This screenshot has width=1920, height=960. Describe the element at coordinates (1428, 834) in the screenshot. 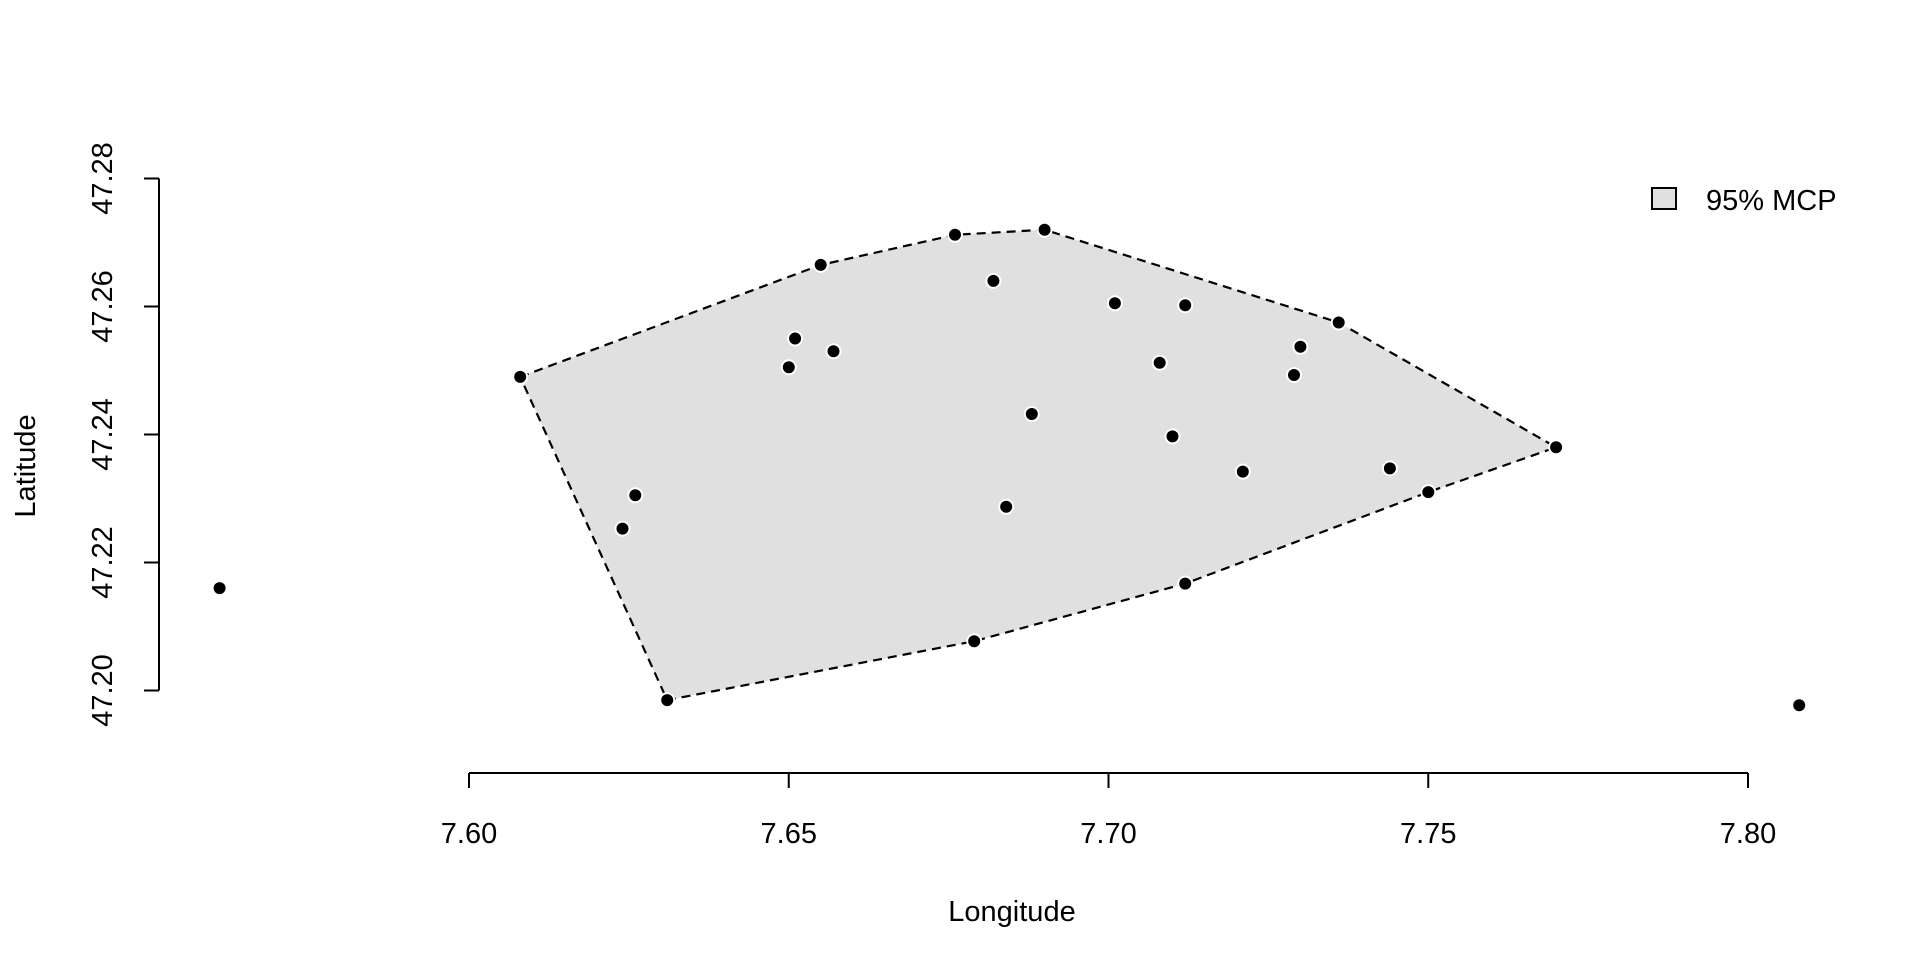

I see `x-tick-label: 7.75` at that location.